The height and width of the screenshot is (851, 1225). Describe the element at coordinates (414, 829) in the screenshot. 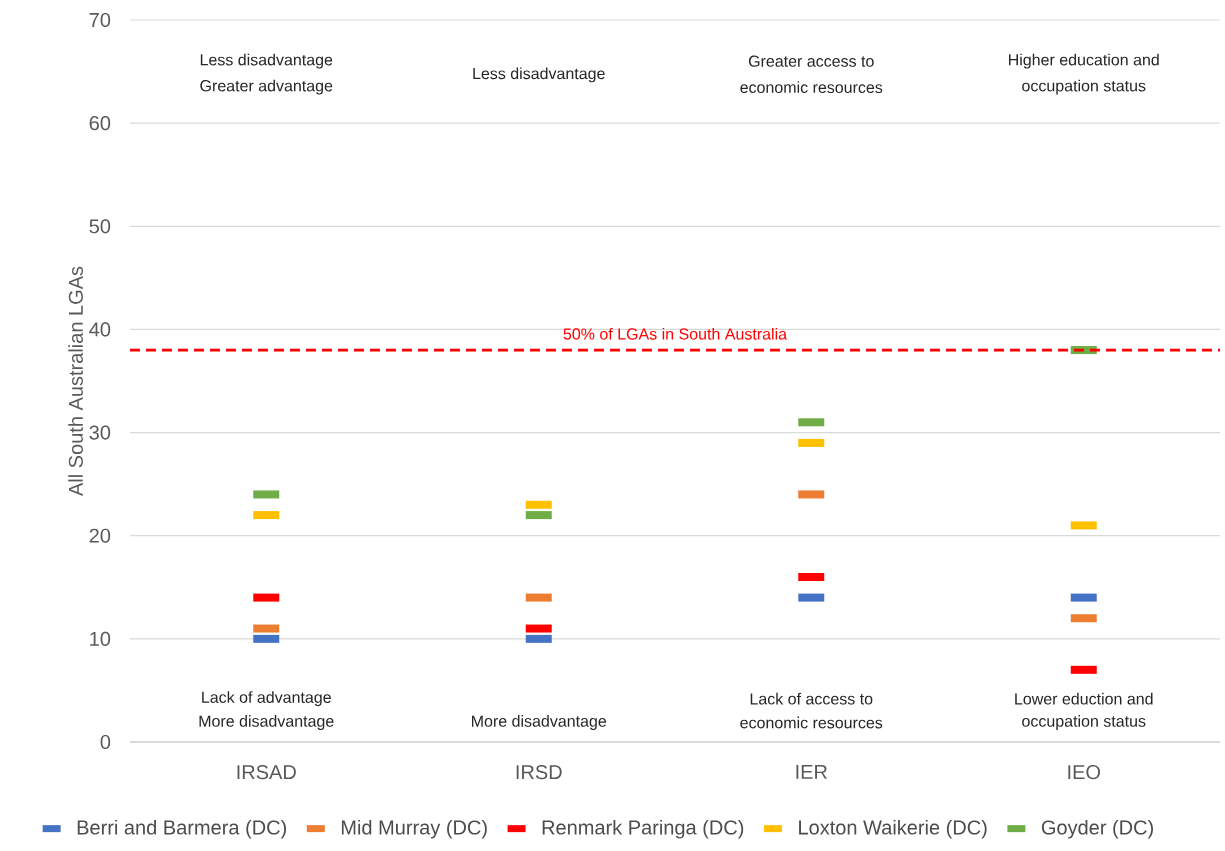

I see `legend-label: Mid Murray (DC)` at that location.